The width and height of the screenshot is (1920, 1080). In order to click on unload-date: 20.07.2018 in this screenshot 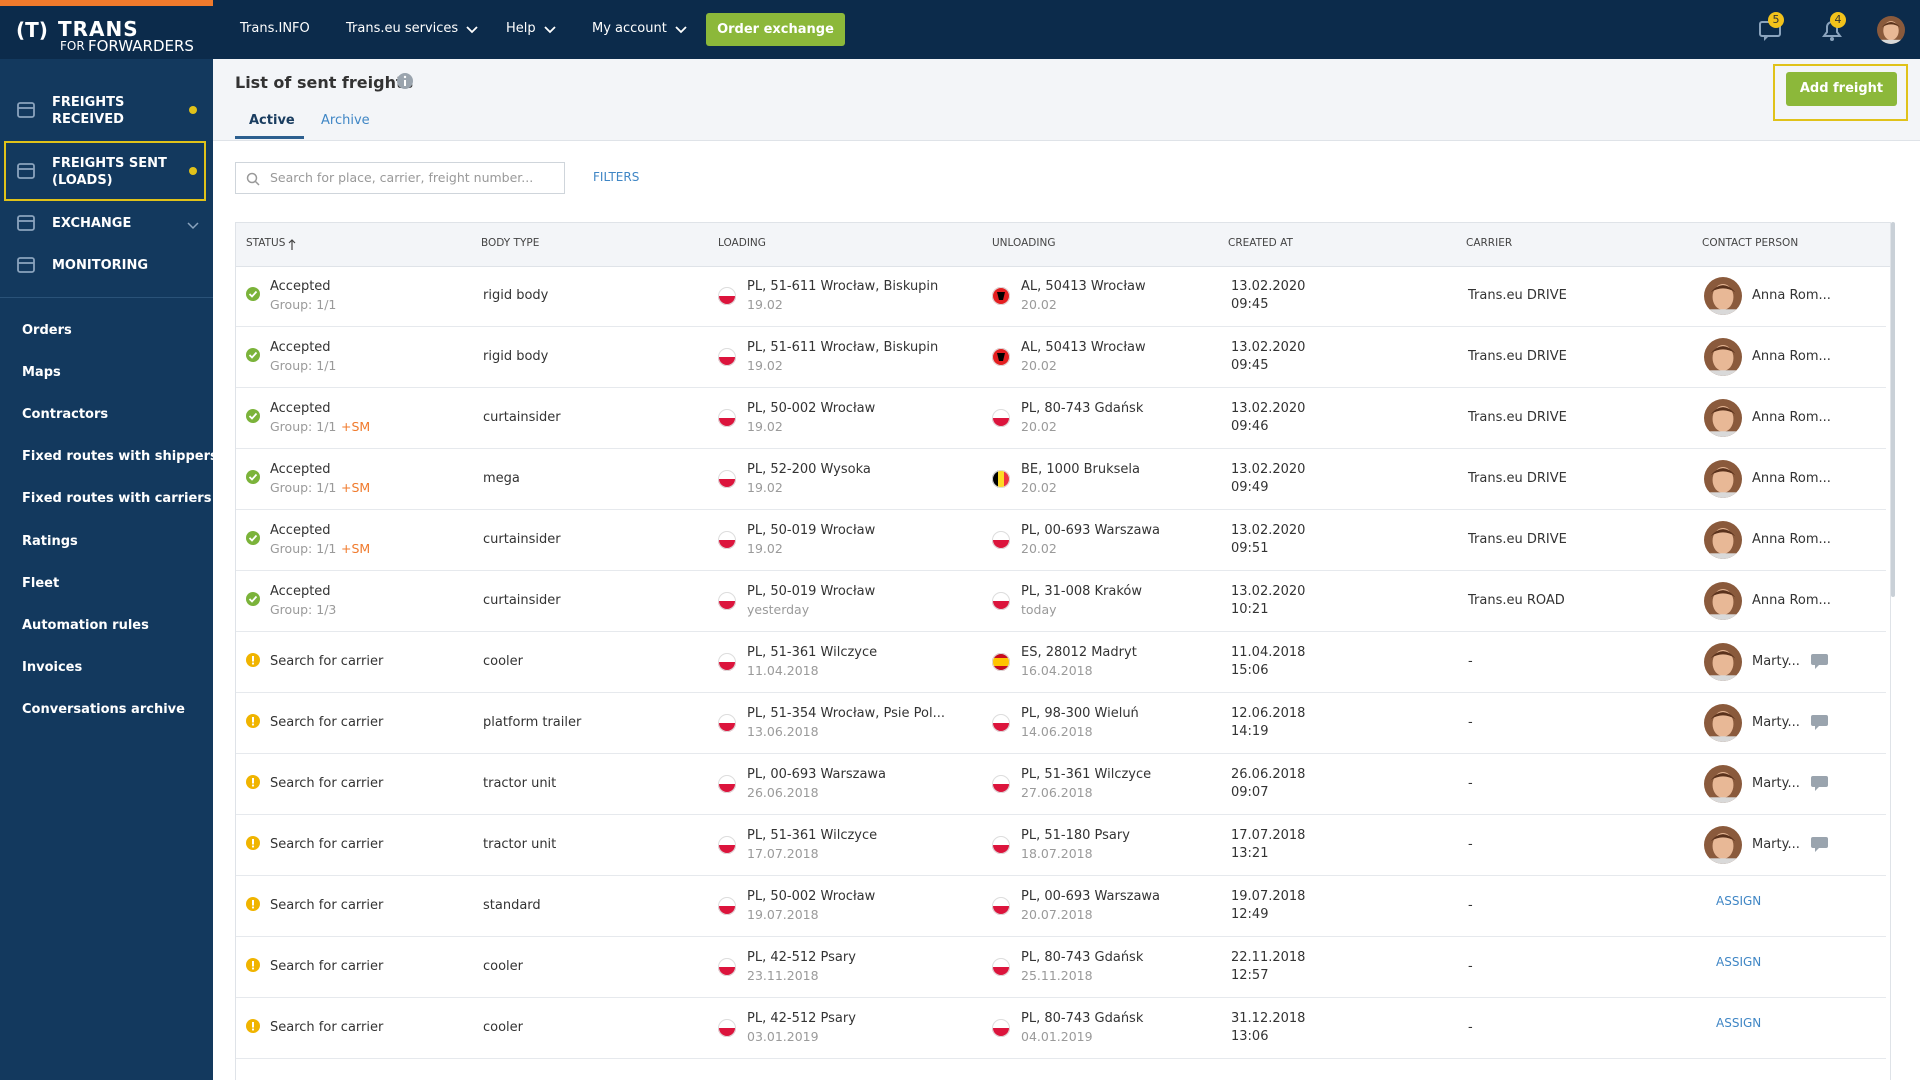, I will do `click(1057, 914)`.